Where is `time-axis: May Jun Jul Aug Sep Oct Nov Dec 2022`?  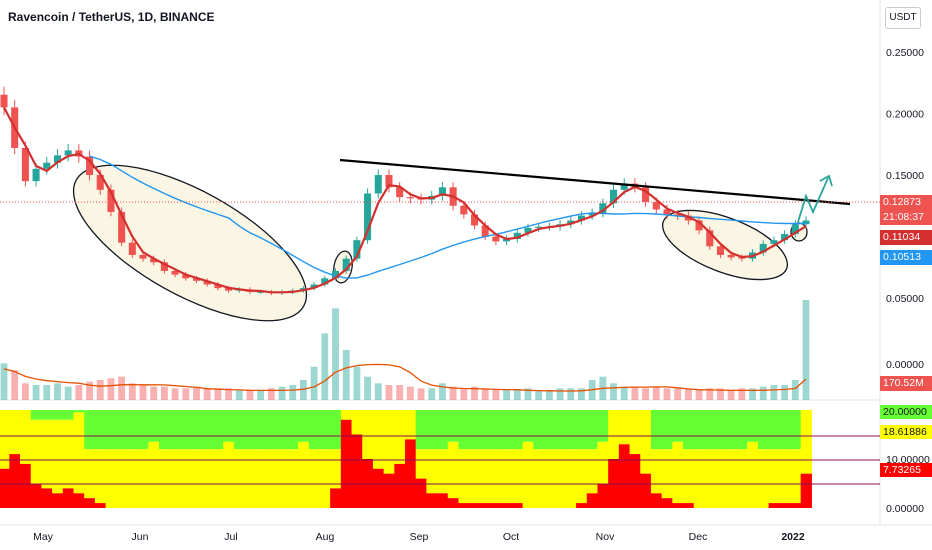 time-axis: May Jun Jul Aug Sep Oct Nov Dec 2022 is located at coordinates (419, 537).